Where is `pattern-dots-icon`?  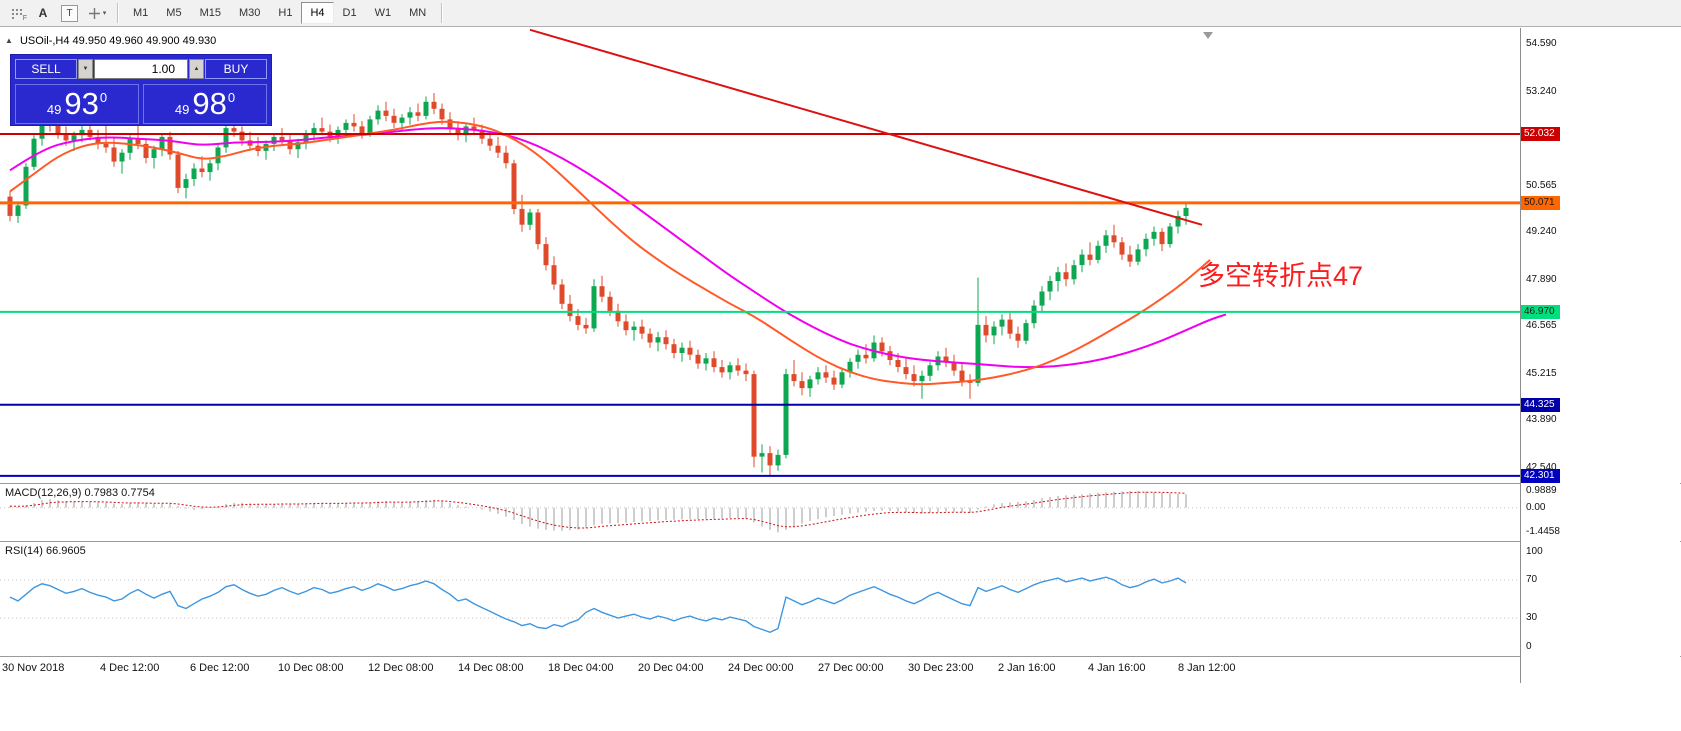
pattern-dots-icon is located at coordinates (16, 13).